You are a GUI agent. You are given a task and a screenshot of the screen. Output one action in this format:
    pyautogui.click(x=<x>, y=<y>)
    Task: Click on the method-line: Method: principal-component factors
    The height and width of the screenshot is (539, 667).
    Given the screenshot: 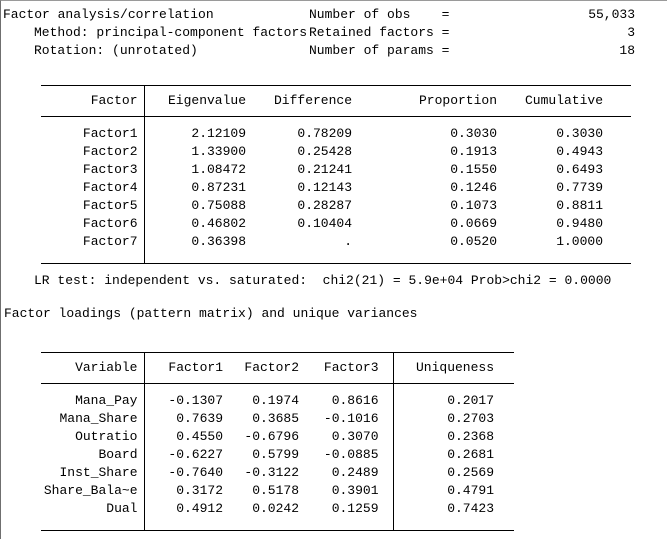 What is the action you would take?
    pyautogui.click(x=171, y=32)
    